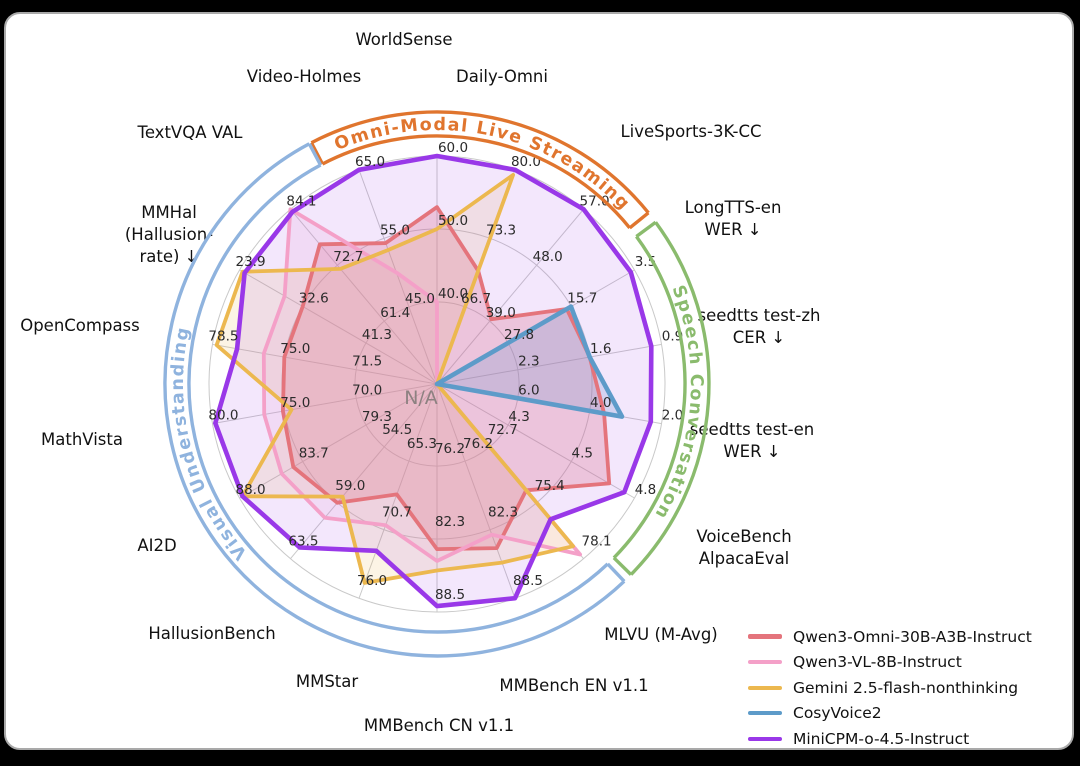 The width and height of the screenshot is (1080, 766). I want to click on tick-label: 2.0, so click(672, 416).